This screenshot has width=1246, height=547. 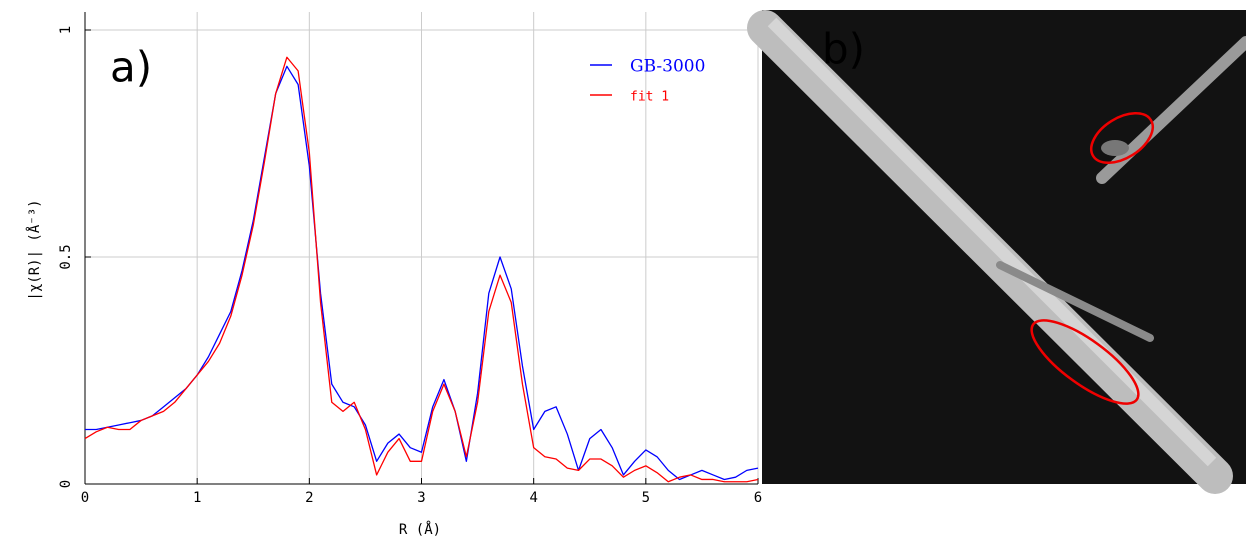 I want to click on legend-label: fit 1, so click(x=649, y=97).